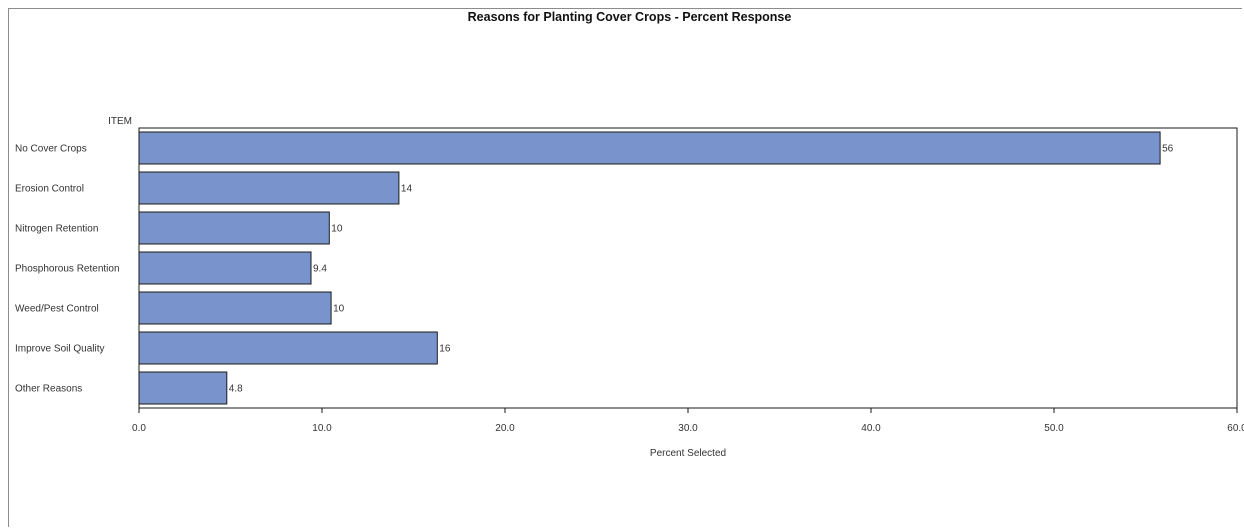 This screenshot has width=1244, height=529. Describe the element at coordinates (120, 121) in the screenshot. I see `category-axis-label: ITEM` at that location.